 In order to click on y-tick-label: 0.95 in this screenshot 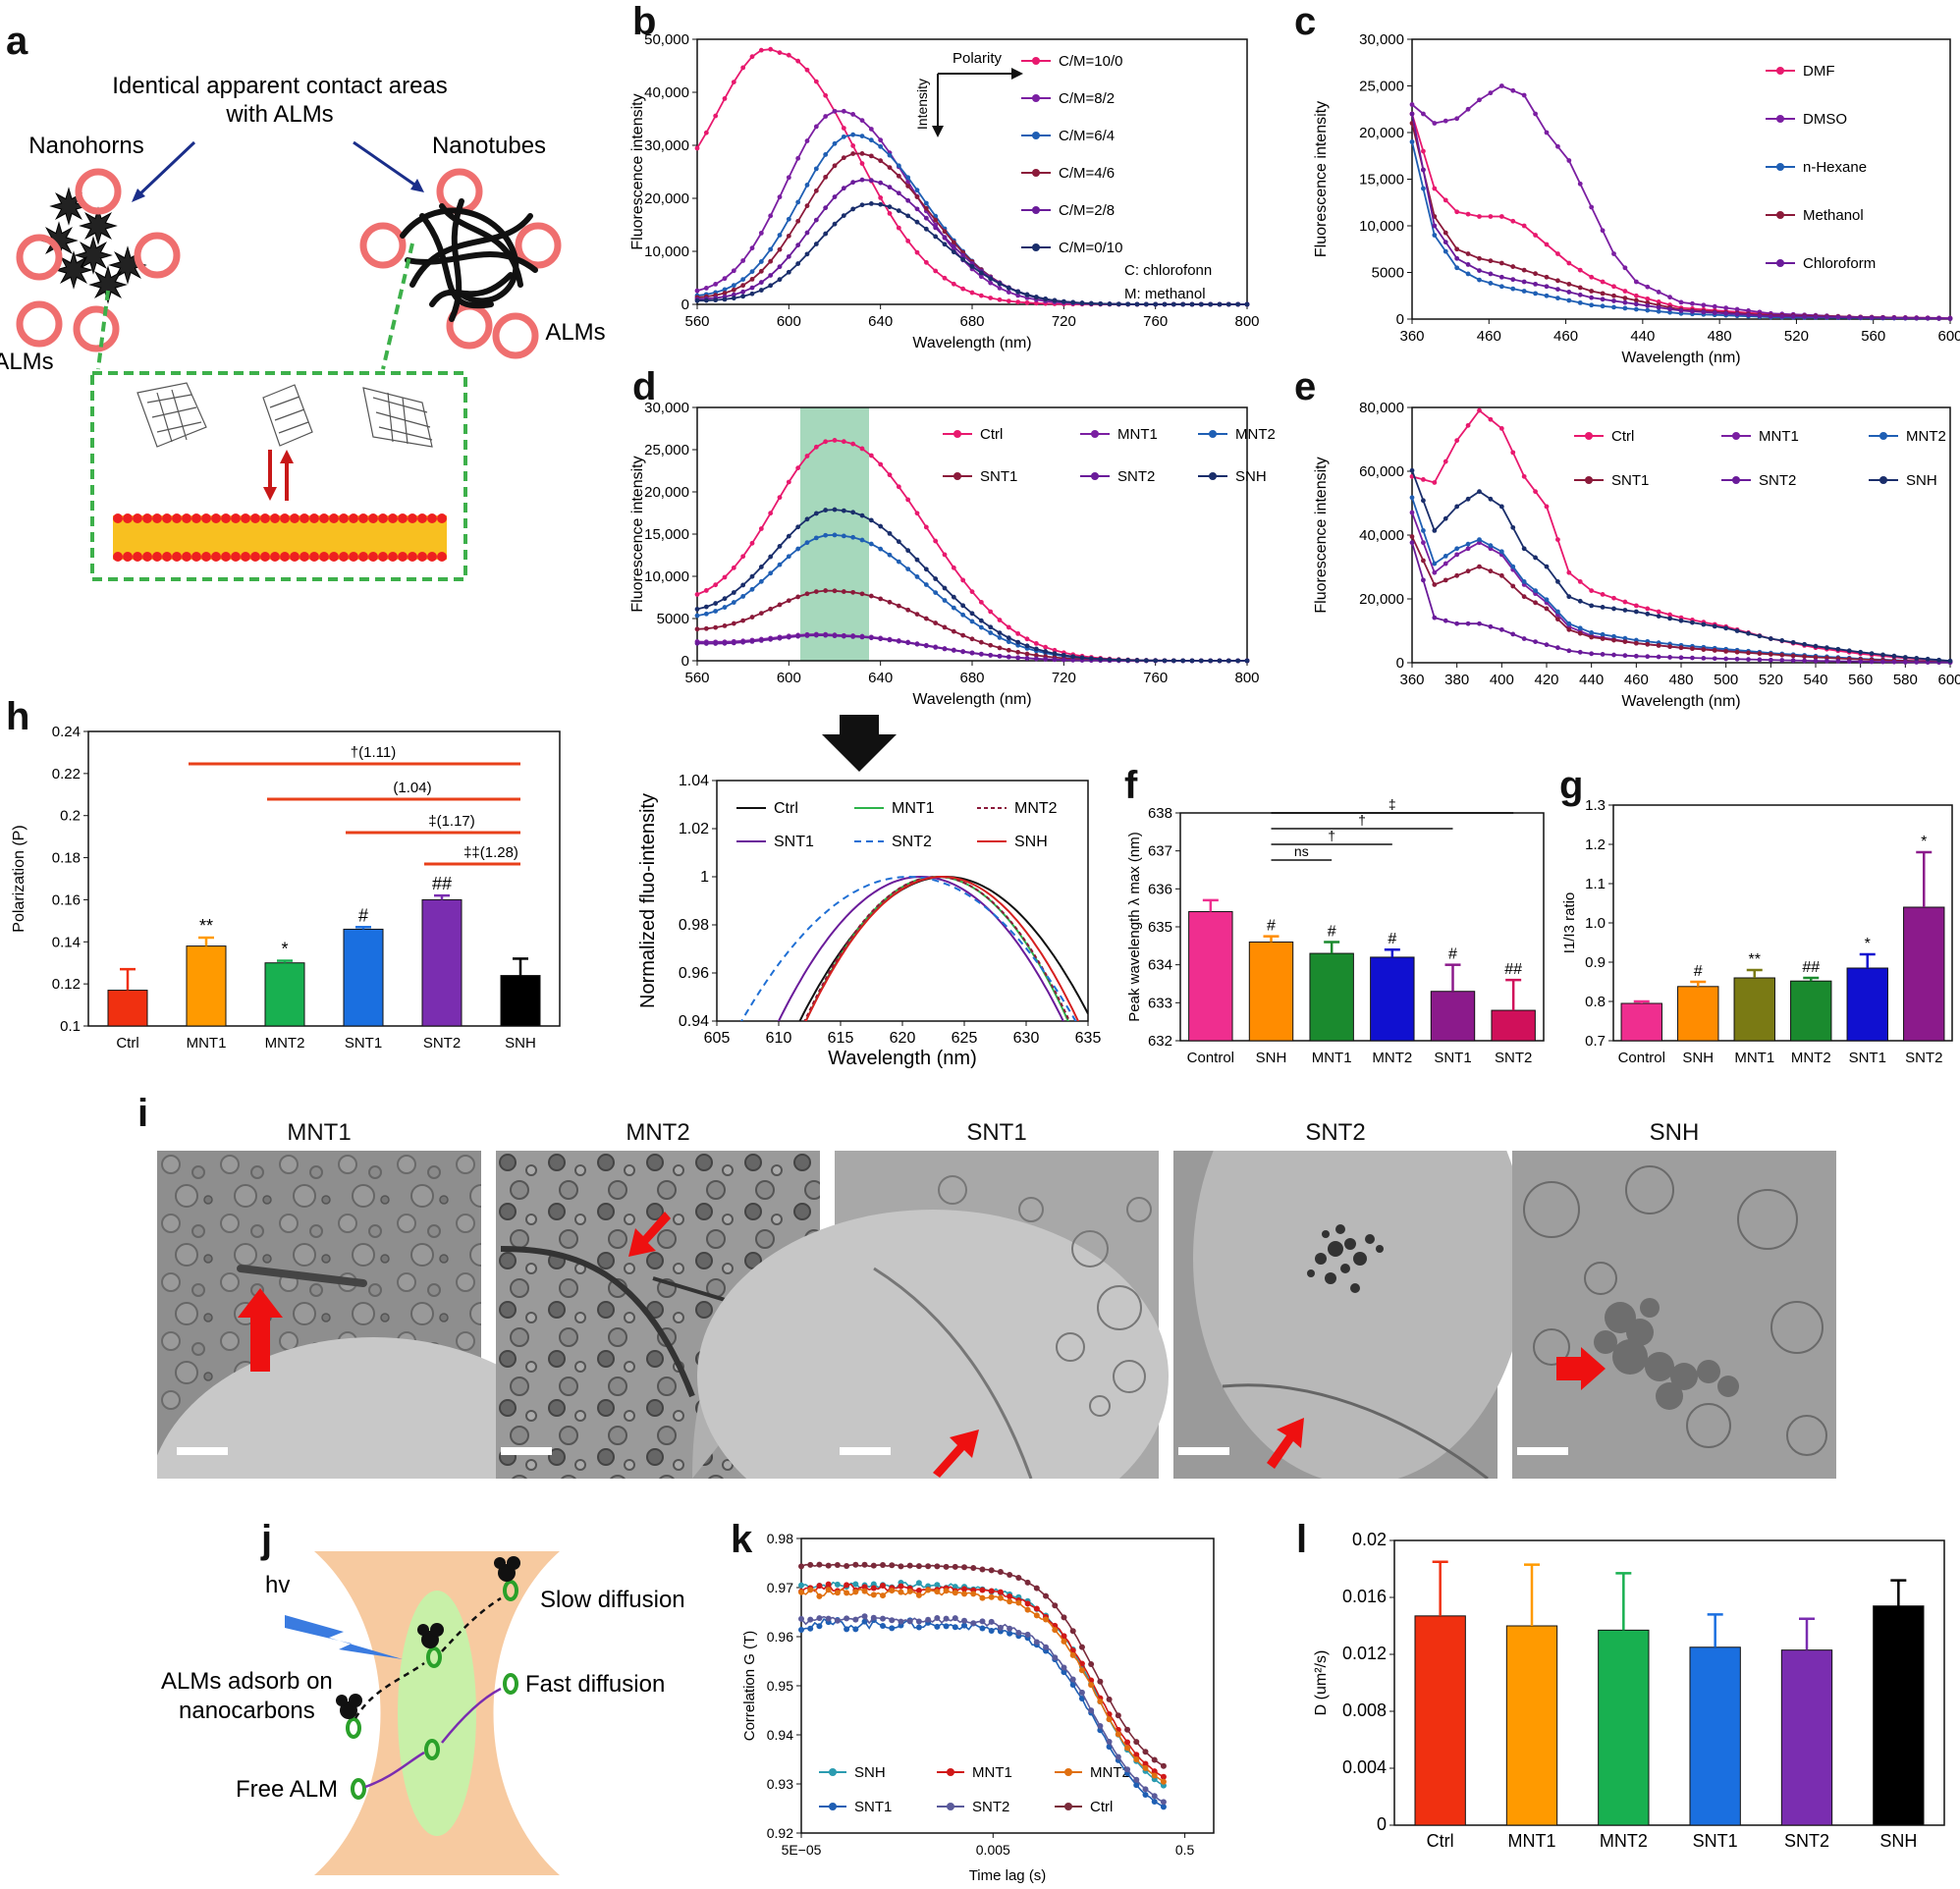, I will do `click(780, 1686)`.